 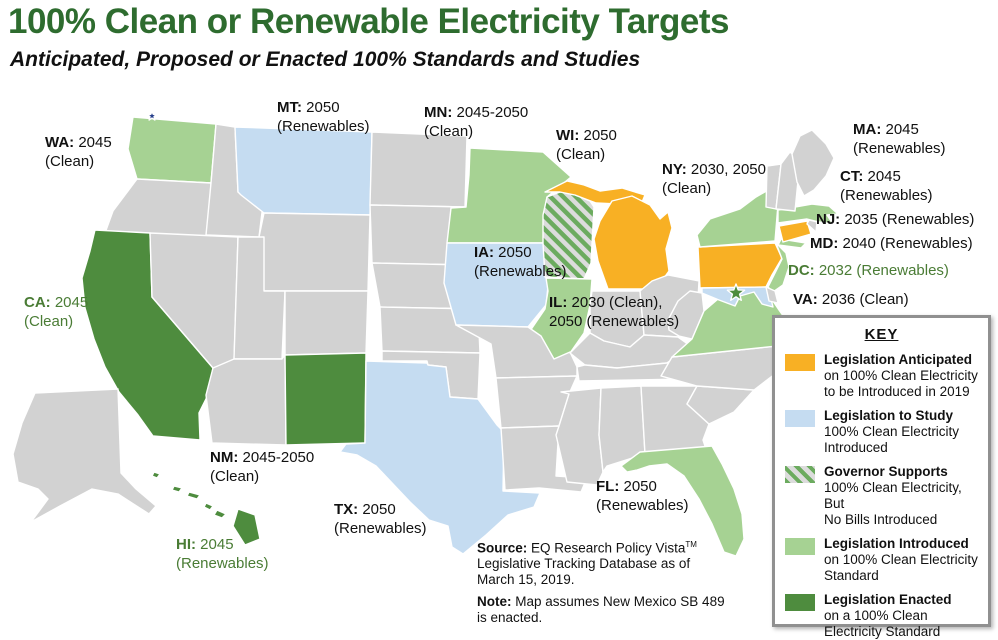 What do you see at coordinates (380, 519) in the screenshot?
I see `state-label-TX: TX: 2050 (Renewables)` at bounding box center [380, 519].